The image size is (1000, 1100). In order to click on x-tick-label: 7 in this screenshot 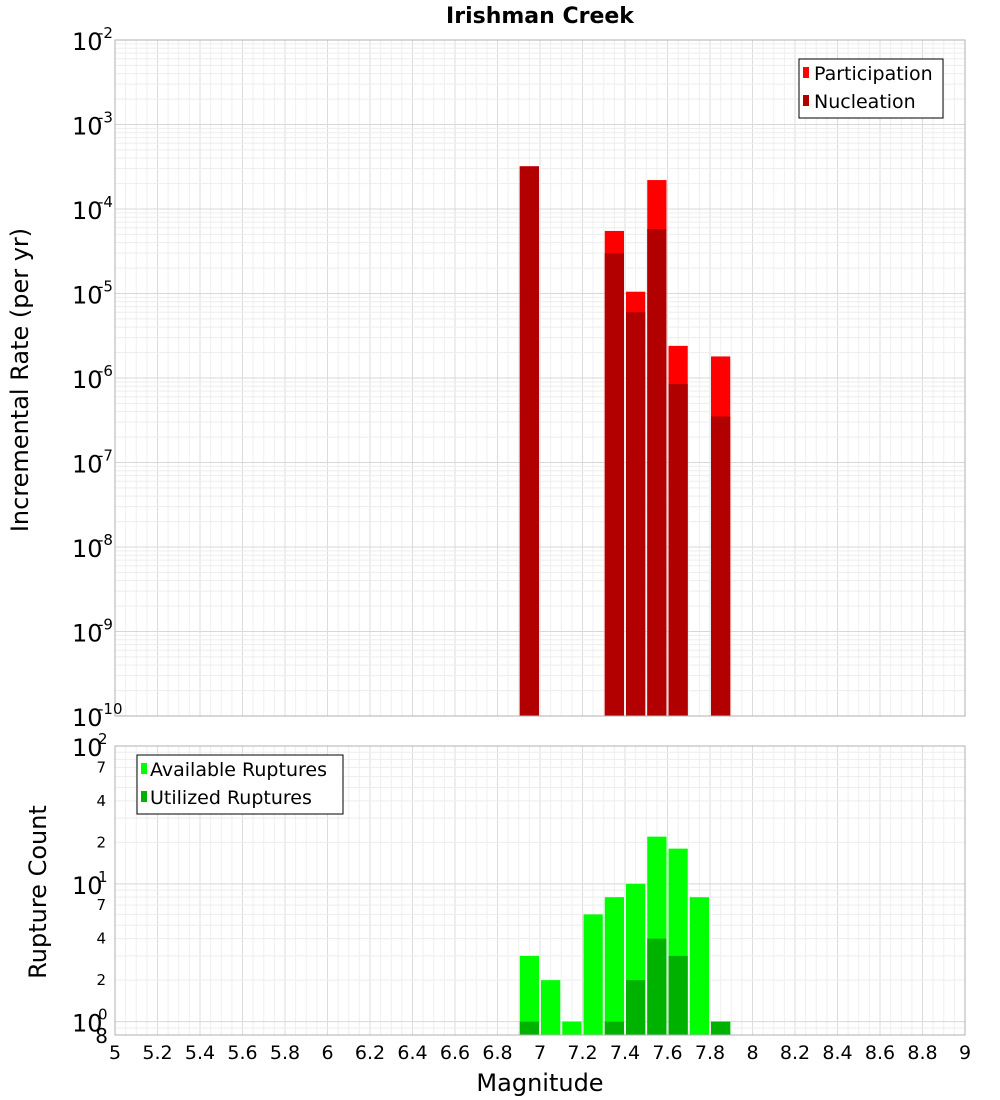, I will do `click(540, 1053)`.